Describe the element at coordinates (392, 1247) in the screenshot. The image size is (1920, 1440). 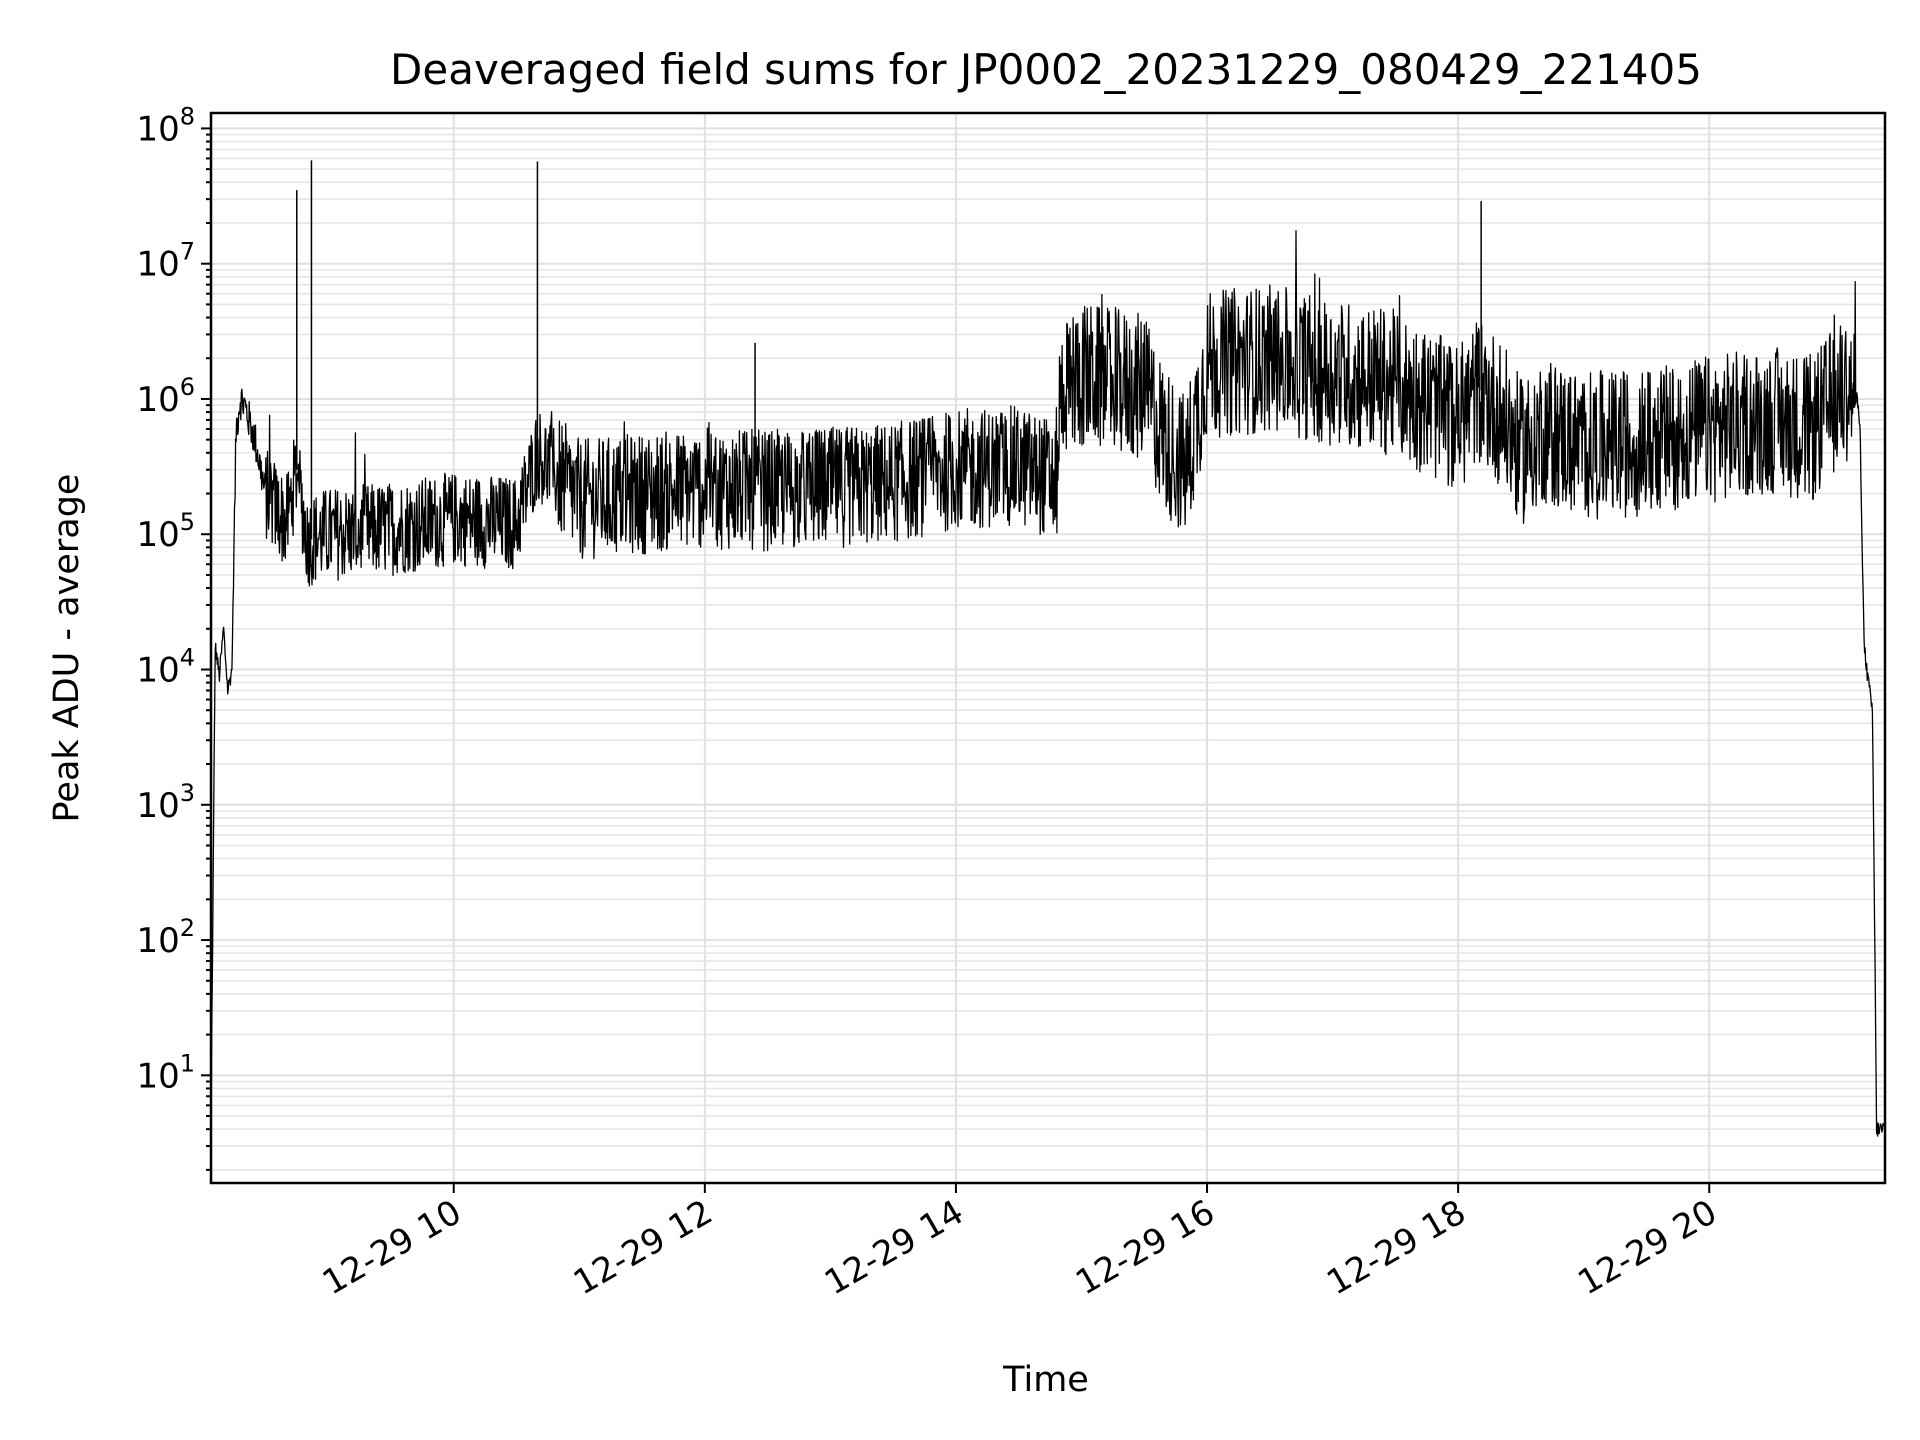
I see `x-tick-label: 12-29 10` at that location.